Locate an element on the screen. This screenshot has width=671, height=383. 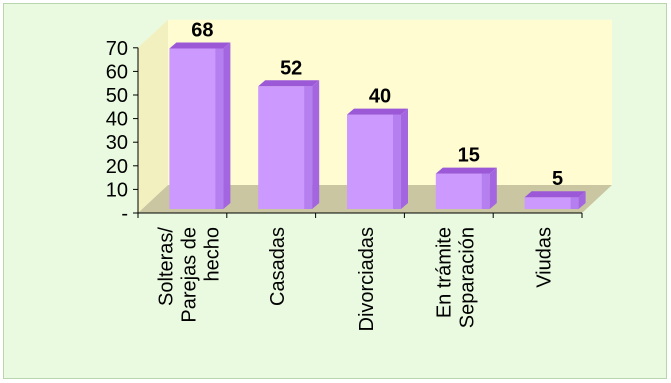
category-label-line: Casadas is located at coordinates (278, 266).